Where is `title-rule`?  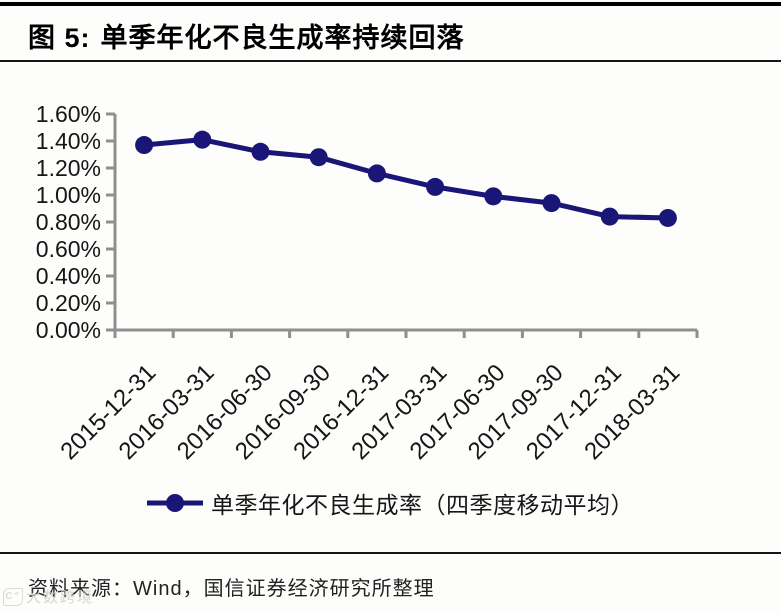 title-rule is located at coordinates (390, 61).